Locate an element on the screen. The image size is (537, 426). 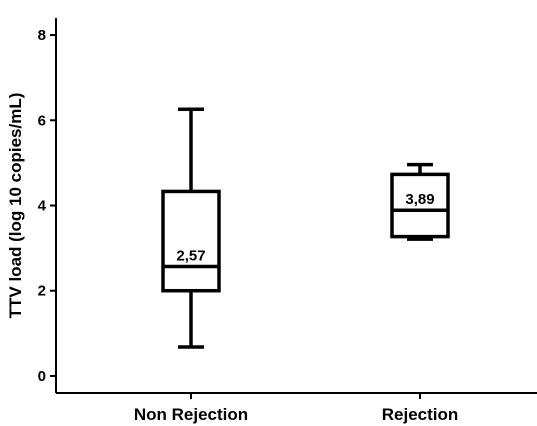
median-value-label: 3,89 is located at coordinates (419, 199).